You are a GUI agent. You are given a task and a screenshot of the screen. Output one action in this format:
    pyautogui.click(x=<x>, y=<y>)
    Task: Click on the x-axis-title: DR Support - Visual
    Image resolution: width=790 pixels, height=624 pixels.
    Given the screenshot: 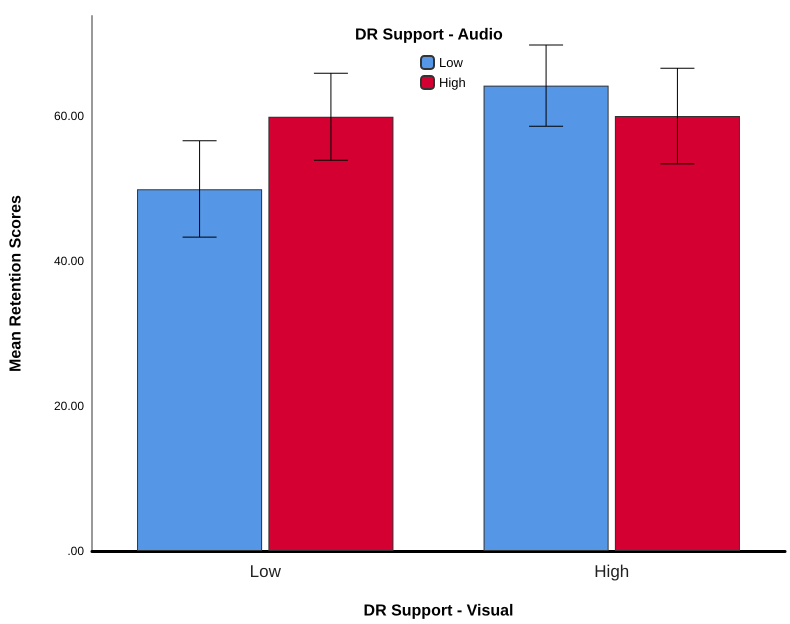 What is the action you would take?
    pyautogui.click(x=439, y=611)
    